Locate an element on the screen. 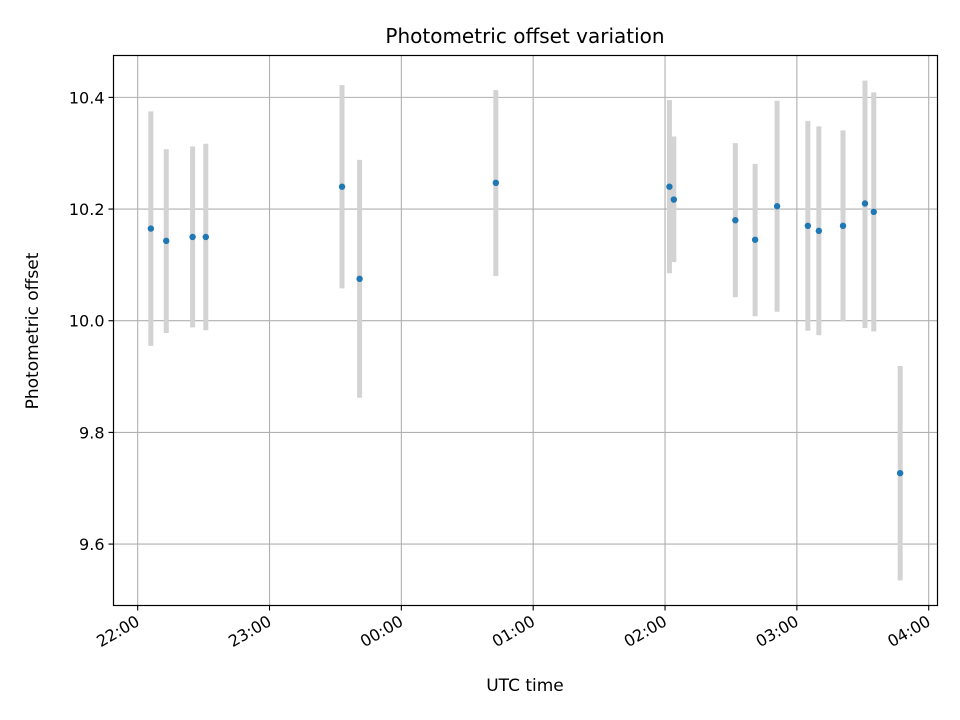  y-tick-label: 9.8 is located at coordinates (91, 432).